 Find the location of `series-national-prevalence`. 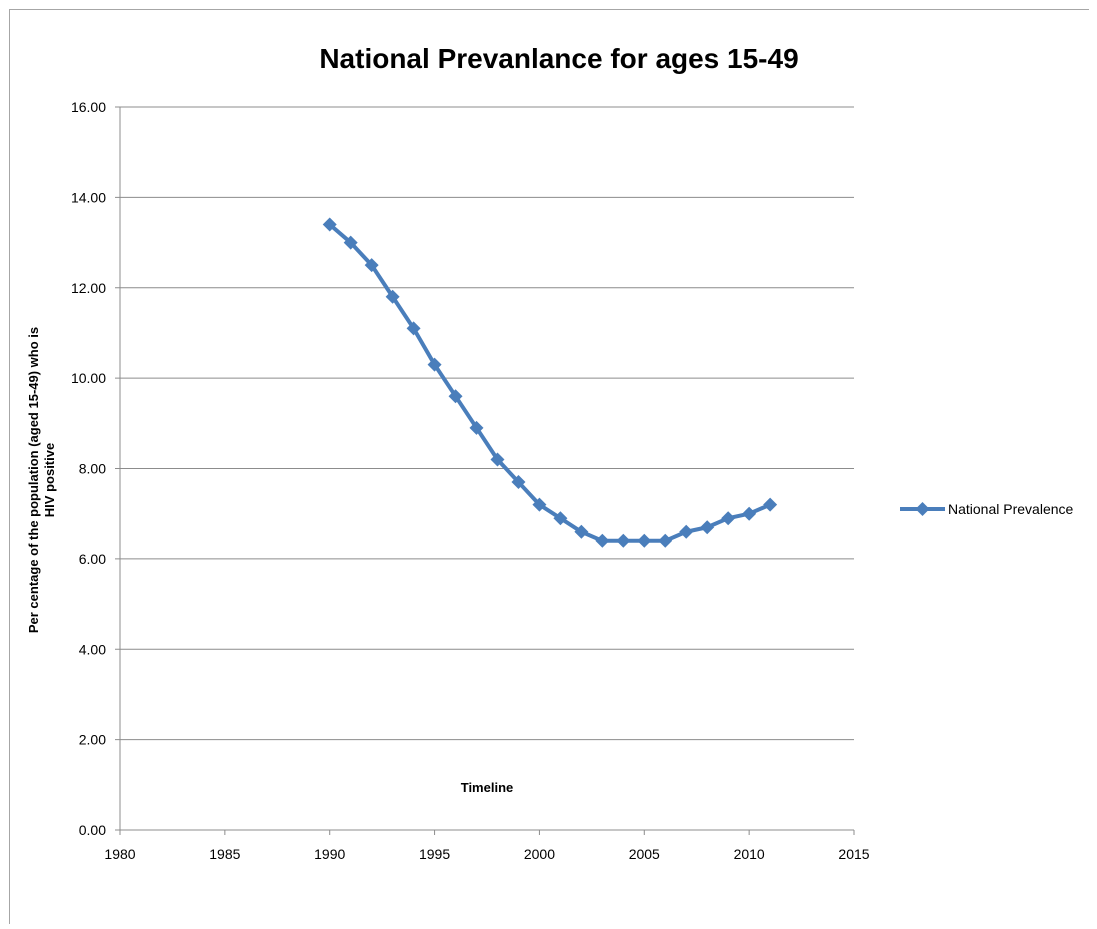

series-national-prevalence is located at coordinates (550, 382).